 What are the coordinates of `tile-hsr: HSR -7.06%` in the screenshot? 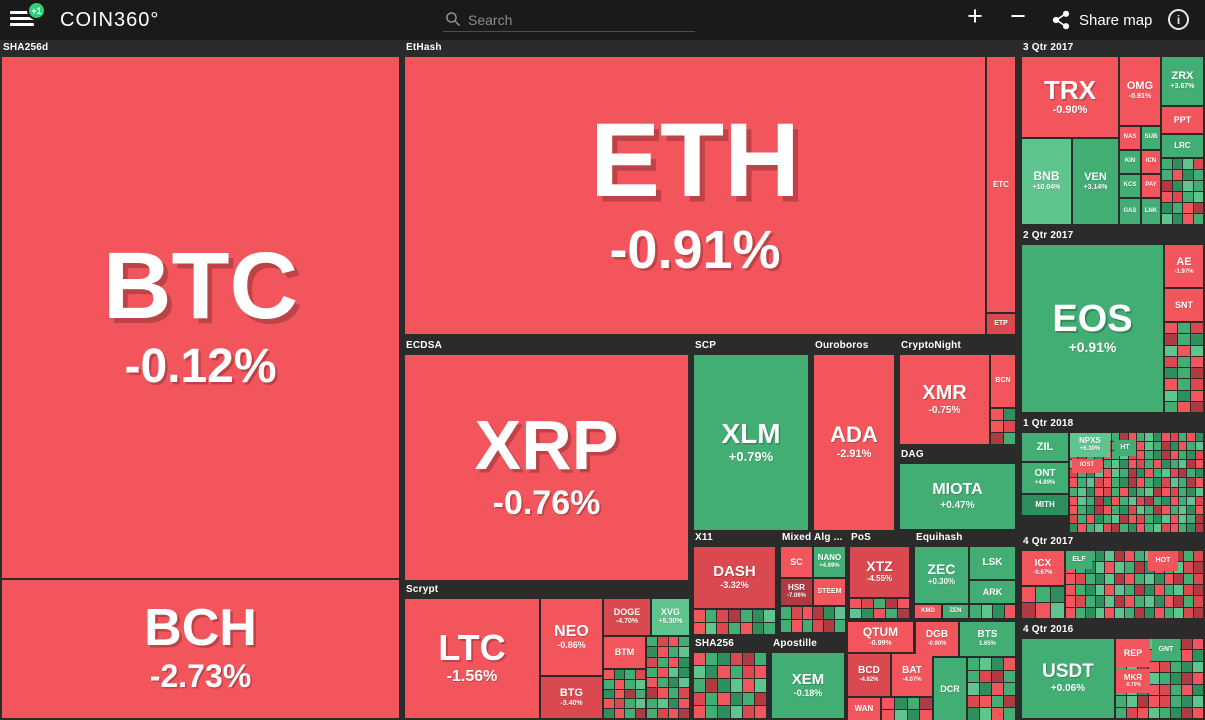 It's located at (796, 592).